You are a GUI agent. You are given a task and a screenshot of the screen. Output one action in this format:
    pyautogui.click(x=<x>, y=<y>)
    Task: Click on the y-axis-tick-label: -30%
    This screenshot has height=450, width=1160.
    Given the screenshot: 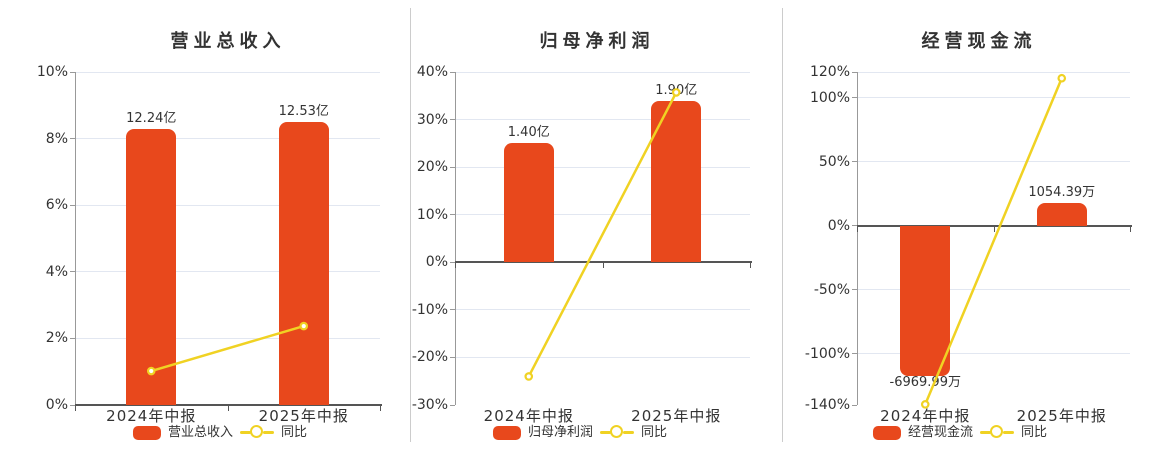 What is the action you would take?
    pyautogui.click(x=429, y=405)
    